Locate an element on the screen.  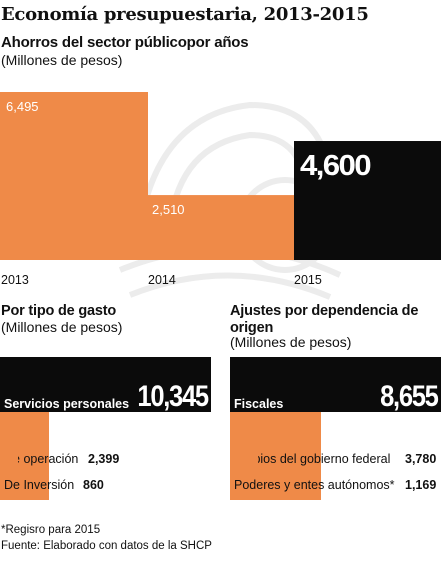
value-poderes-entes-autonomos: 1,169 is located at coordinates (421, 485).